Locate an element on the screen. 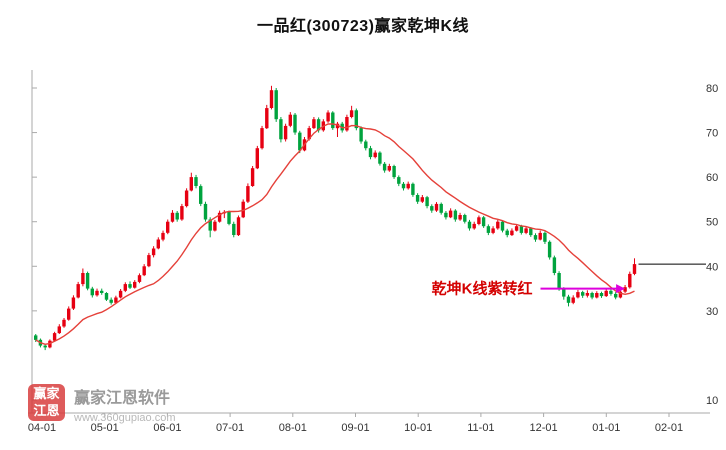  y-axis-label: 60 is located at coordinates (712, 178).